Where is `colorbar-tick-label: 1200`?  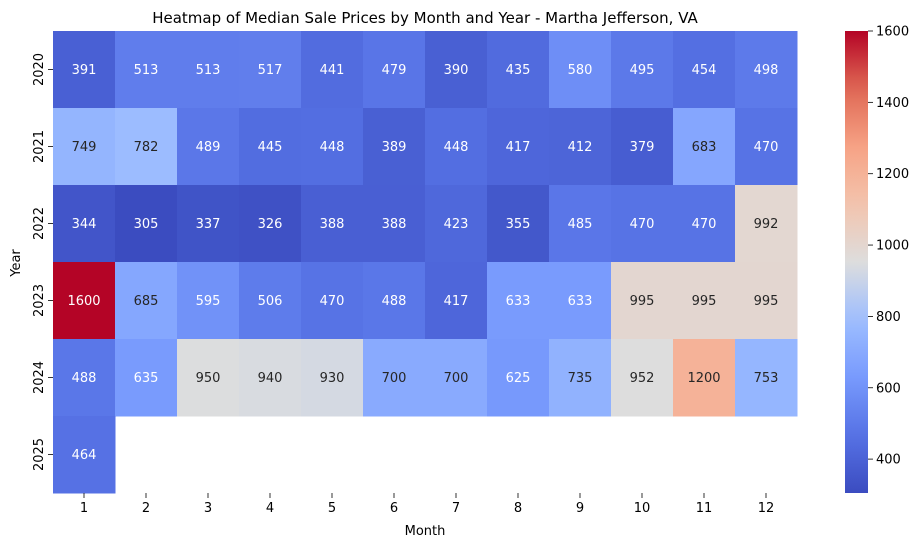 colorbar-tick-label: 1200 is located at coordinates (892, 174).